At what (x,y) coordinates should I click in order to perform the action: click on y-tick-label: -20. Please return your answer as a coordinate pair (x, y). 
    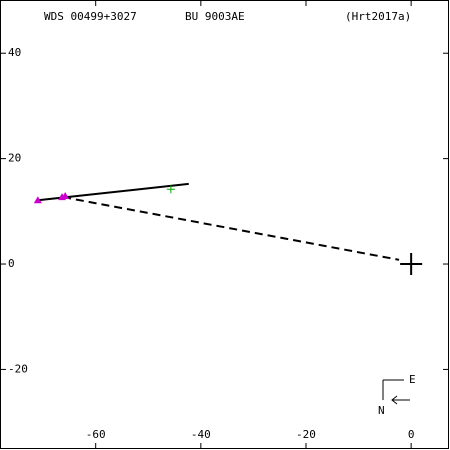
    Looking at the image, I should click on (18, 368).